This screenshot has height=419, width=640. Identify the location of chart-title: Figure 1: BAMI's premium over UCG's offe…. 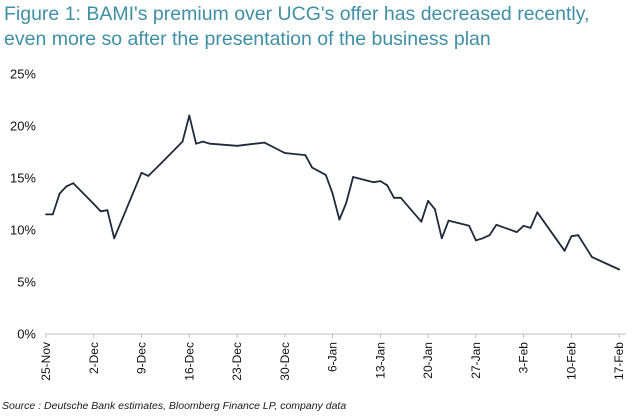
(297, 26).